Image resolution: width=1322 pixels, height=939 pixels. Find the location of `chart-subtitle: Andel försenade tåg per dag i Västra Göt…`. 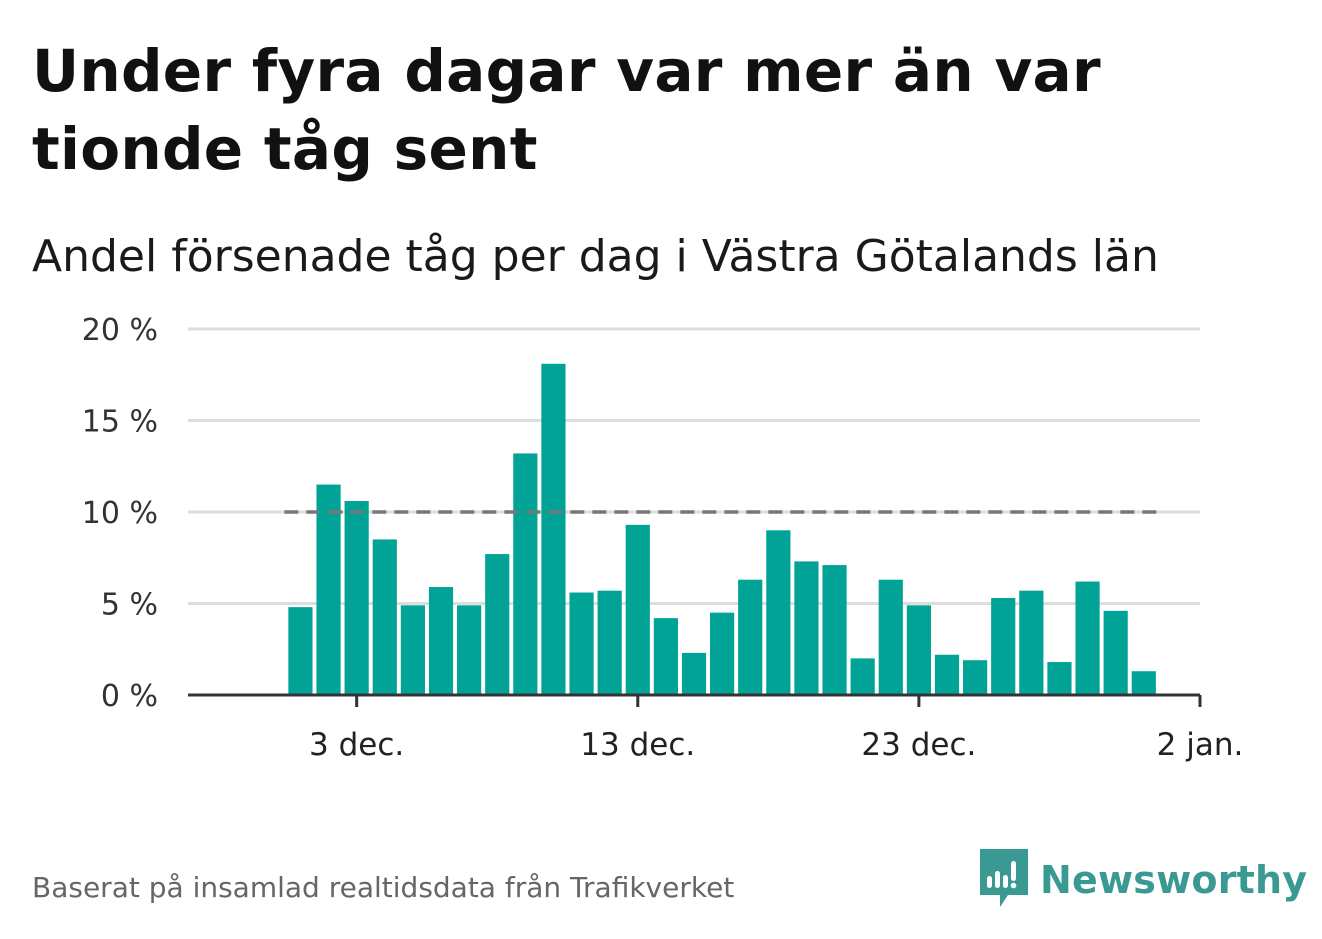

chart-subtitle: Andel försenade tåg per dag i Västra Göt… is located at coordinates (595, 256).